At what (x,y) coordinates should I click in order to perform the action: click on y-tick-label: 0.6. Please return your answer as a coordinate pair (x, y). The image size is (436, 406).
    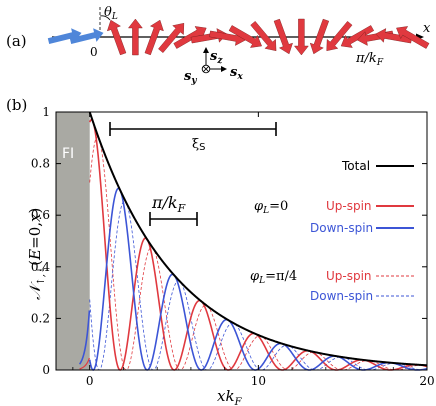
    Looking at the image, I should click on (40, 215).